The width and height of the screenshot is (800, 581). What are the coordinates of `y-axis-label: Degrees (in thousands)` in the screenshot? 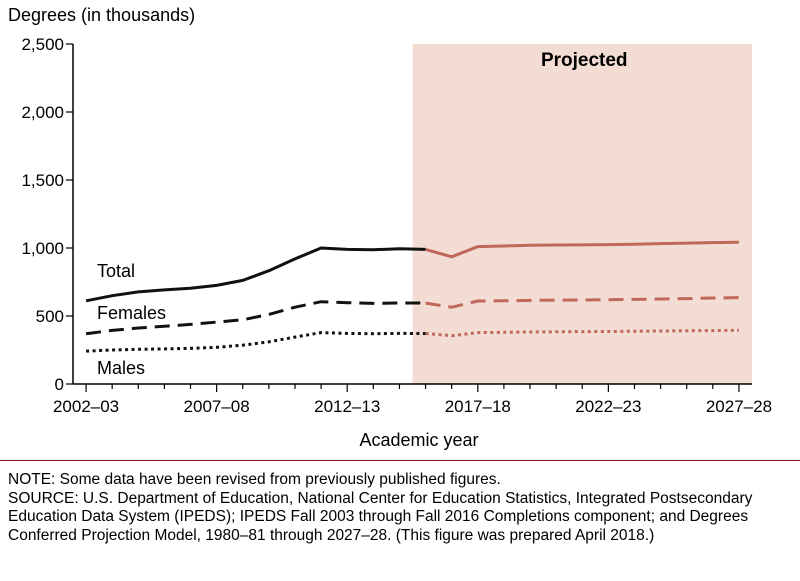 It's located at (101, 15).